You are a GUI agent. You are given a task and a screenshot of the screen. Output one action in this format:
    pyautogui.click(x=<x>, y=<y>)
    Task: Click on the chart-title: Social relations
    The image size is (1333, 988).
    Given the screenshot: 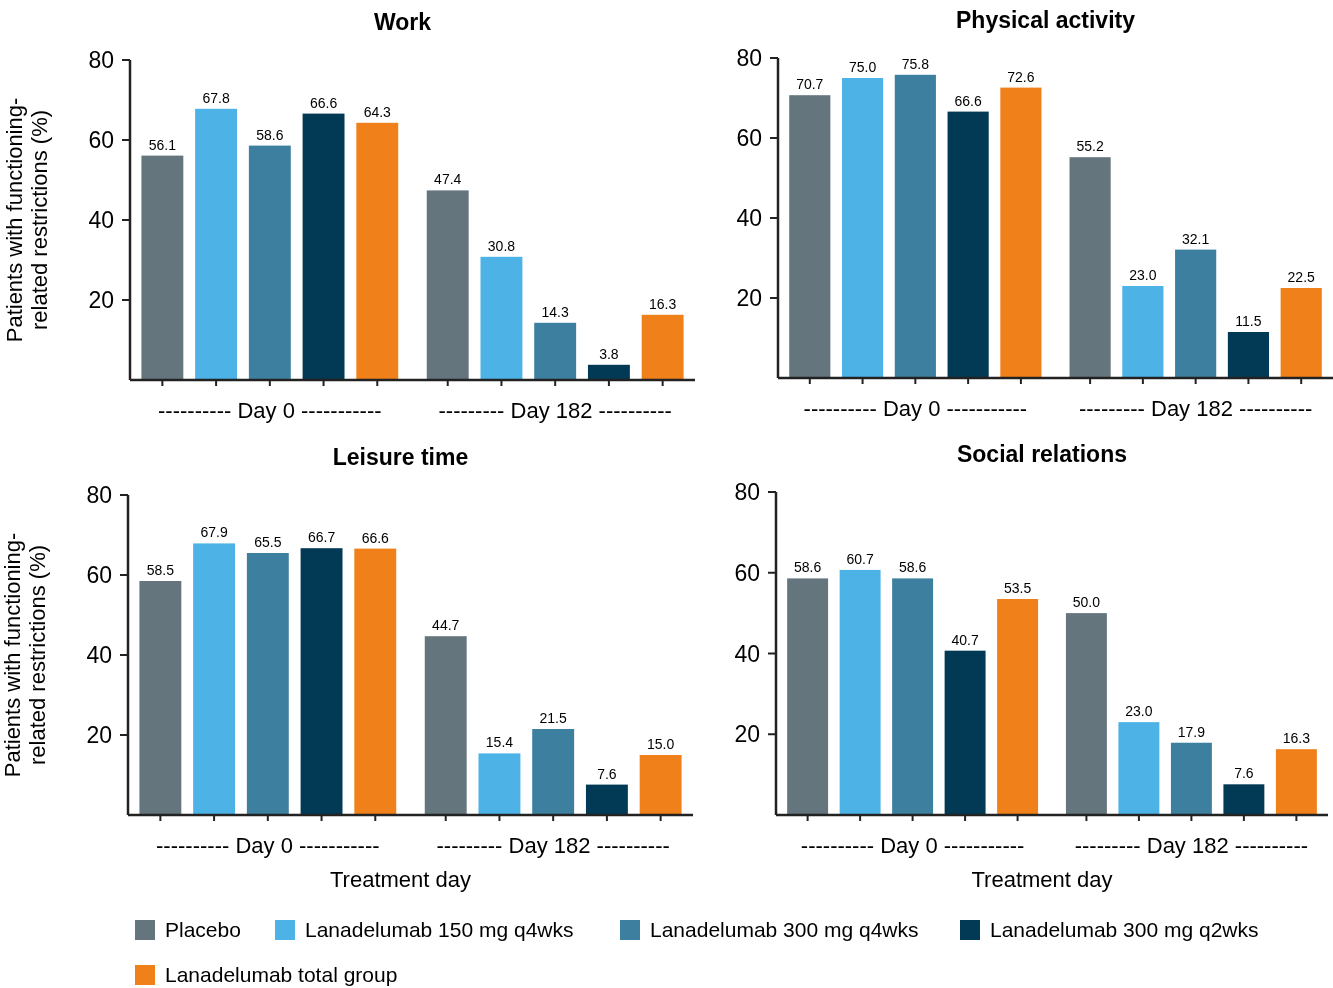 What is the action you would take?
    pyautogui.click(x=1042, y=454)
    